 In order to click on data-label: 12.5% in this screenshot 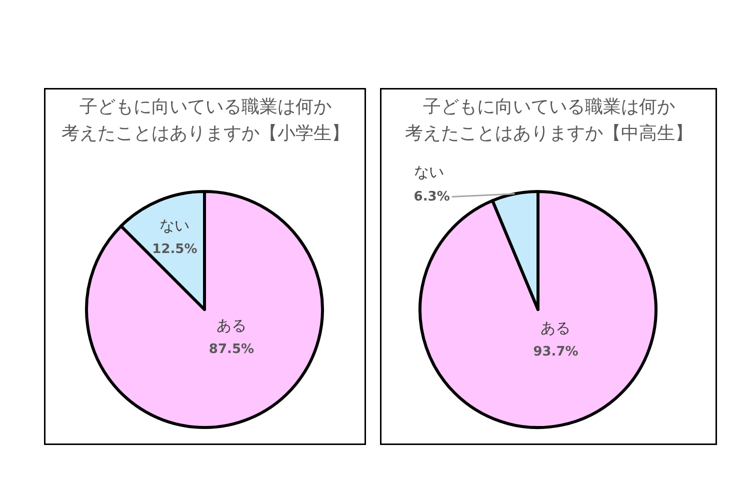, I will do `click(175, 250)`.